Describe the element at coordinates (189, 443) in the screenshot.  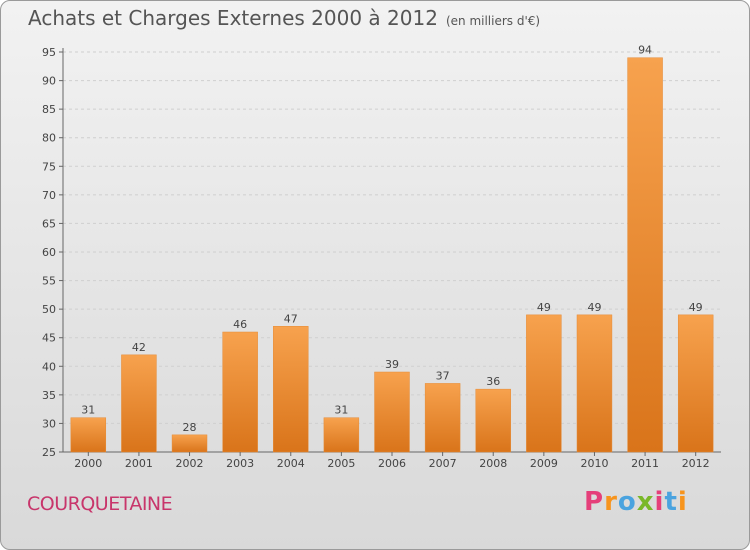
I see `bar-2002` at that location.